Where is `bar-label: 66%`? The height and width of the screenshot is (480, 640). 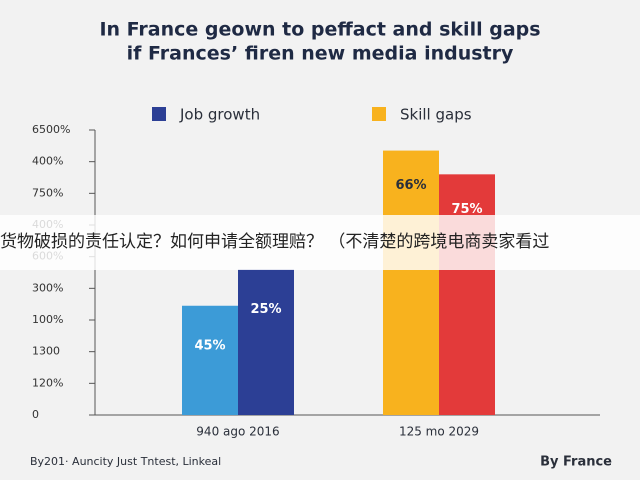
bar-label: 66% is located at coordinates (410, 185).